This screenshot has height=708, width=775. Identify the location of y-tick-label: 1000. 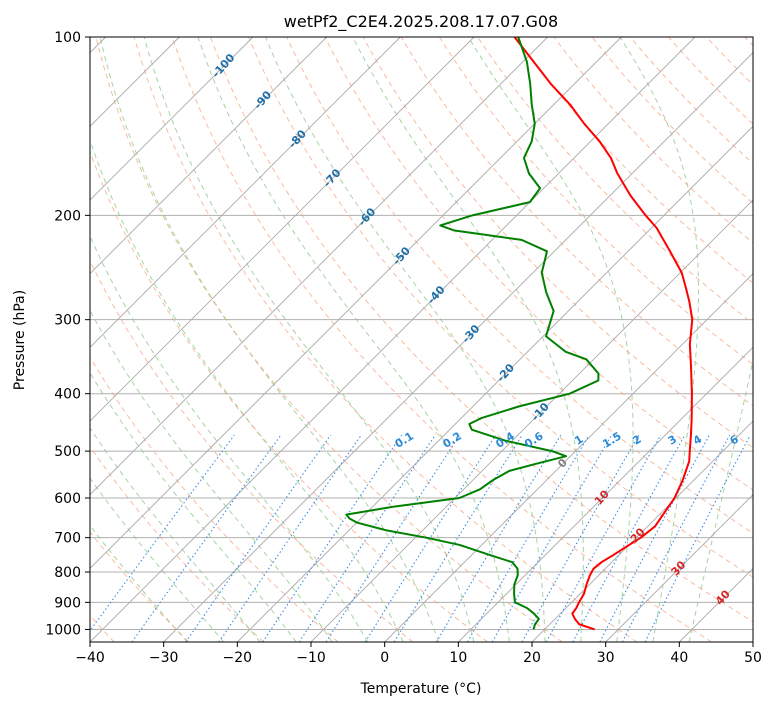
(63, 630).